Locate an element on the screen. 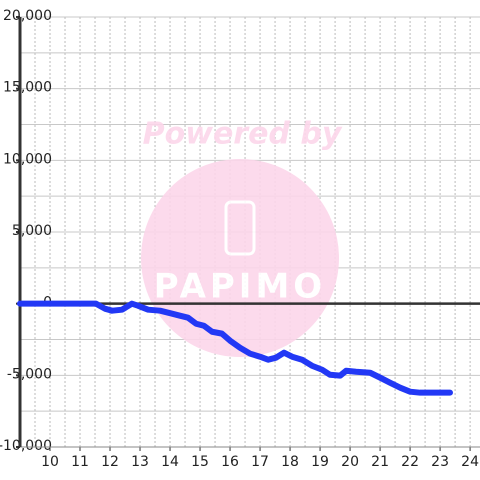 The height and width of the screenshot is (480, 480). x-tick-label: 22 is located at coordinates (410, 462).